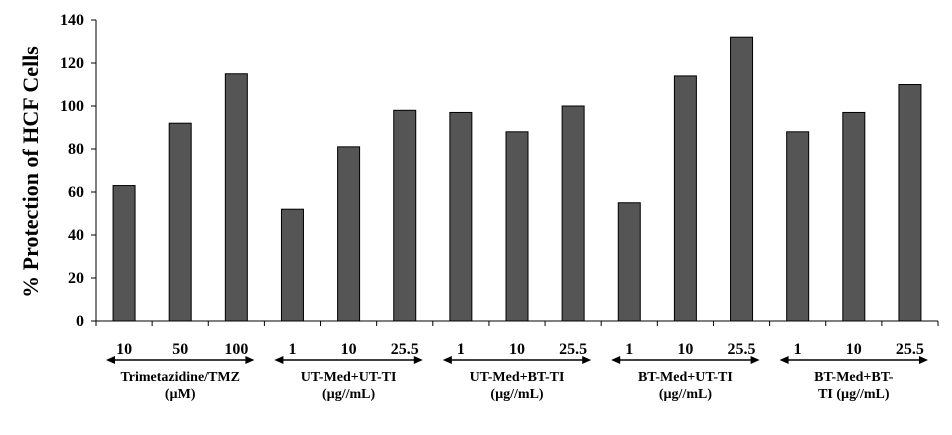  What do you see at coordinates (76, 192) in the screenshot?
I see `y-tick-label: 60` at bounding box center [76, 192].